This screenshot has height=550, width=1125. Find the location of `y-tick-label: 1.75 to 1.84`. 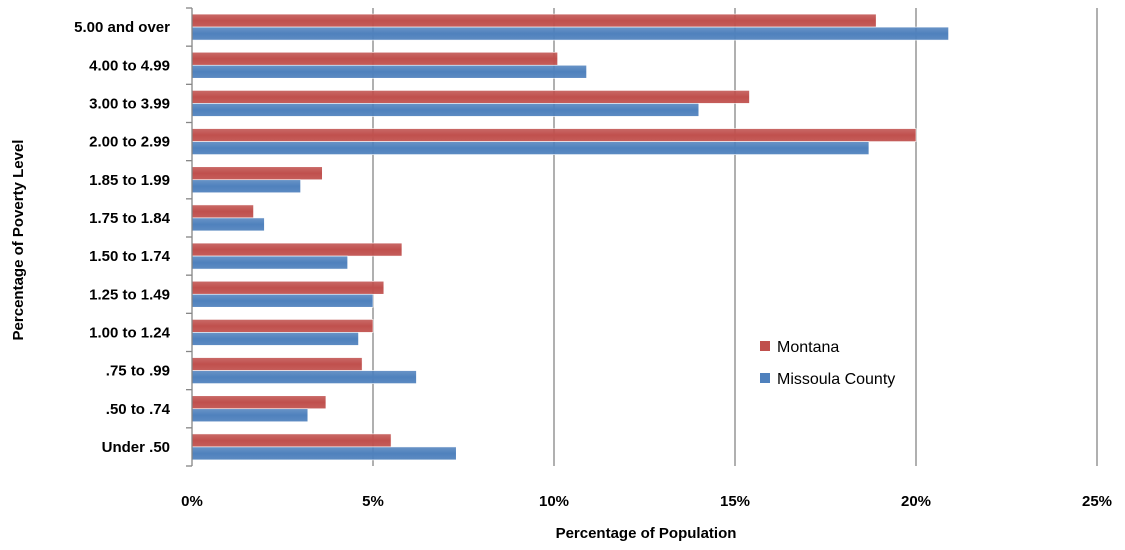

y-tick-label: 1.75 to 1.84 is located at coordinates (130, 218).